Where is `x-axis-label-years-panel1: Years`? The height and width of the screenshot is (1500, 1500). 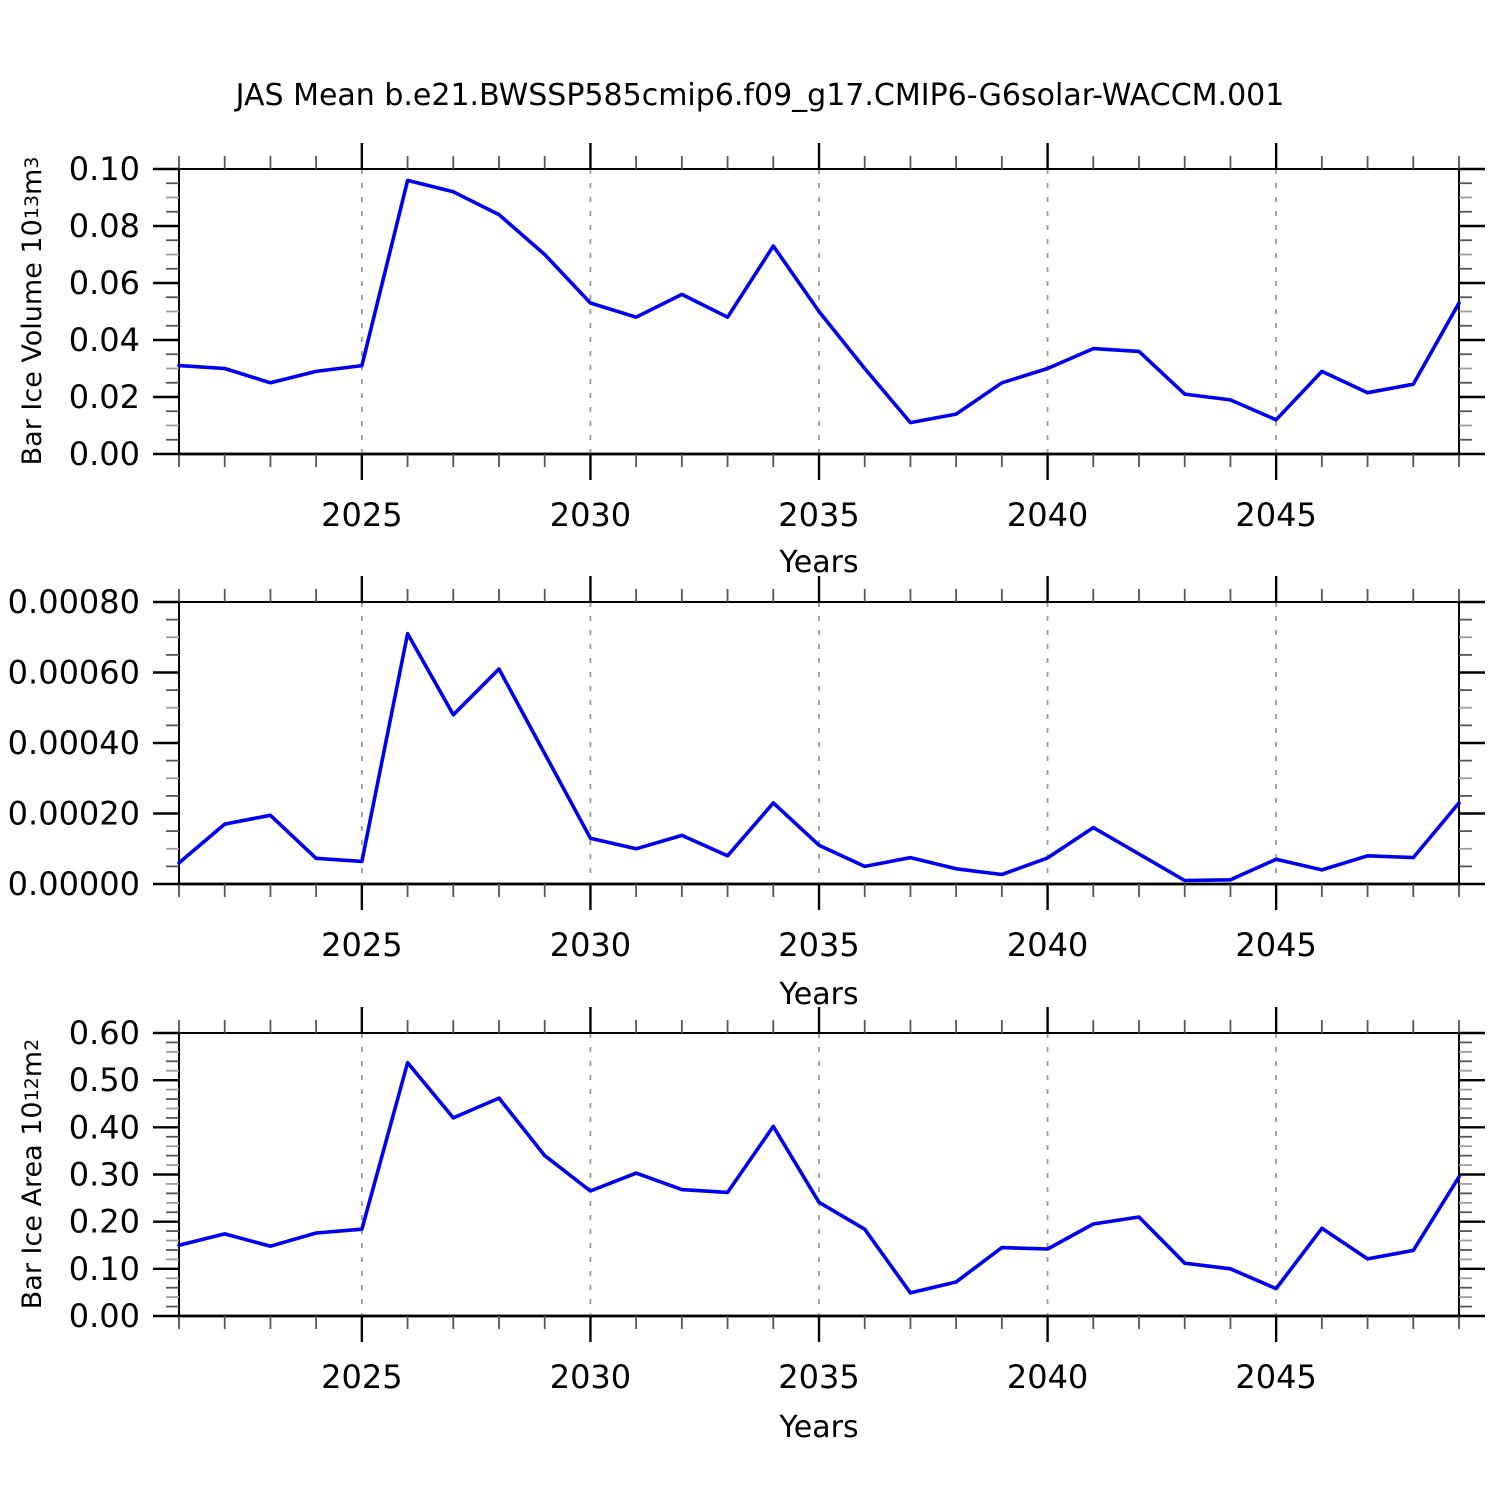
x-axis-label-years-panel1: Years is located at coordinates (819, 562).